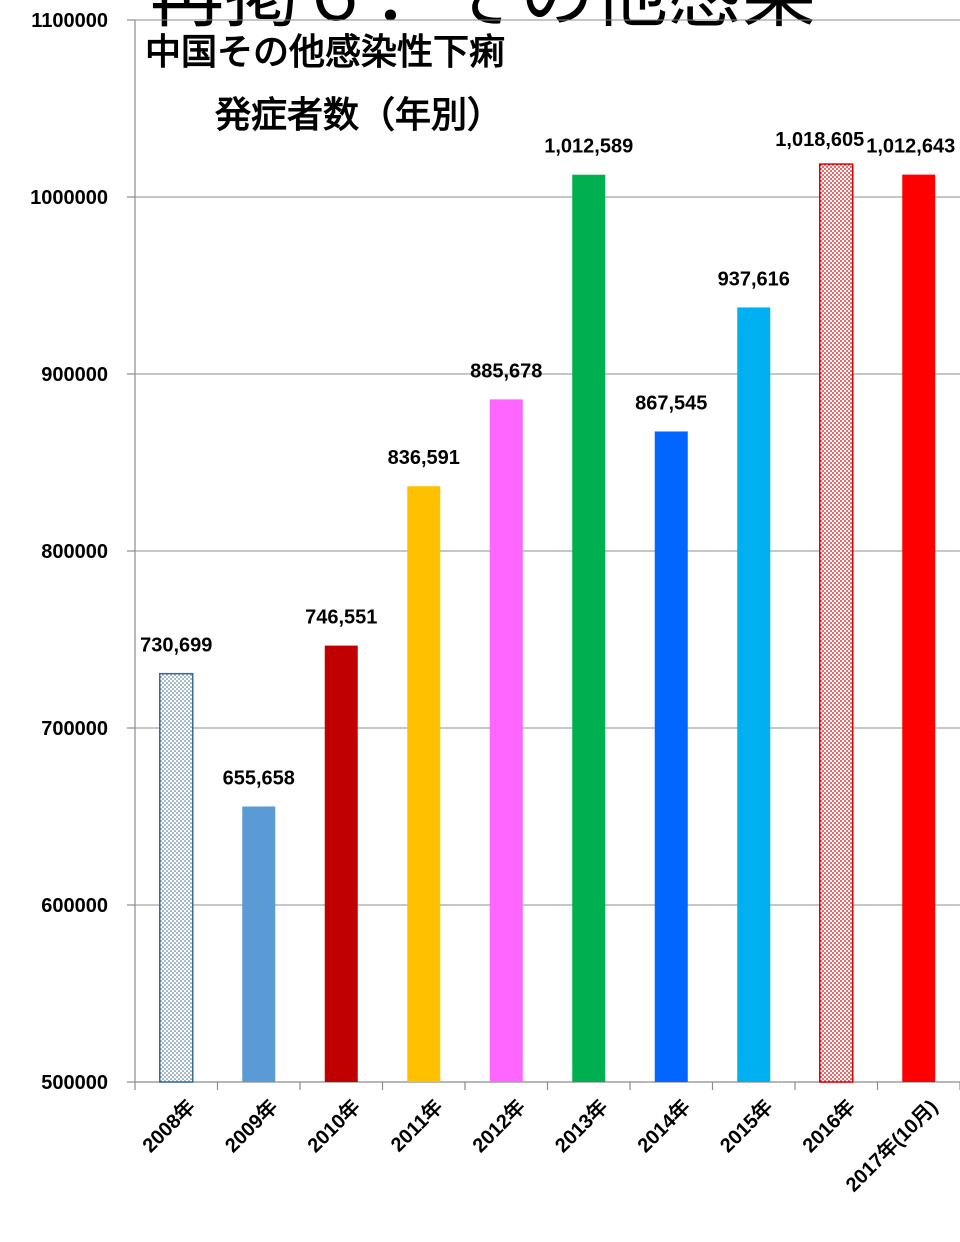  Describe the element at coordinates (259, 778) in the screenshot. I see `data-label: 655,658` at that location.